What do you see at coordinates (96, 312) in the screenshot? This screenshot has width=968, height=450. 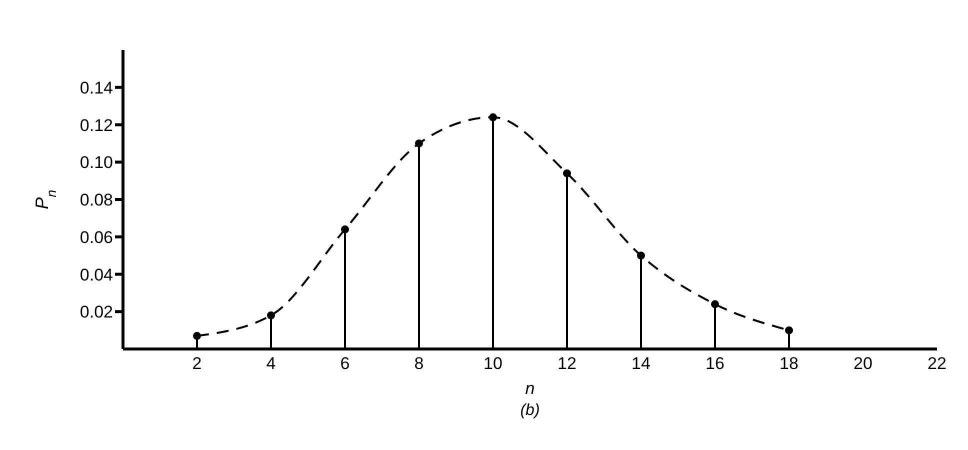 I see `y-tick-label: 0.02` at bounding box center [96, 312].